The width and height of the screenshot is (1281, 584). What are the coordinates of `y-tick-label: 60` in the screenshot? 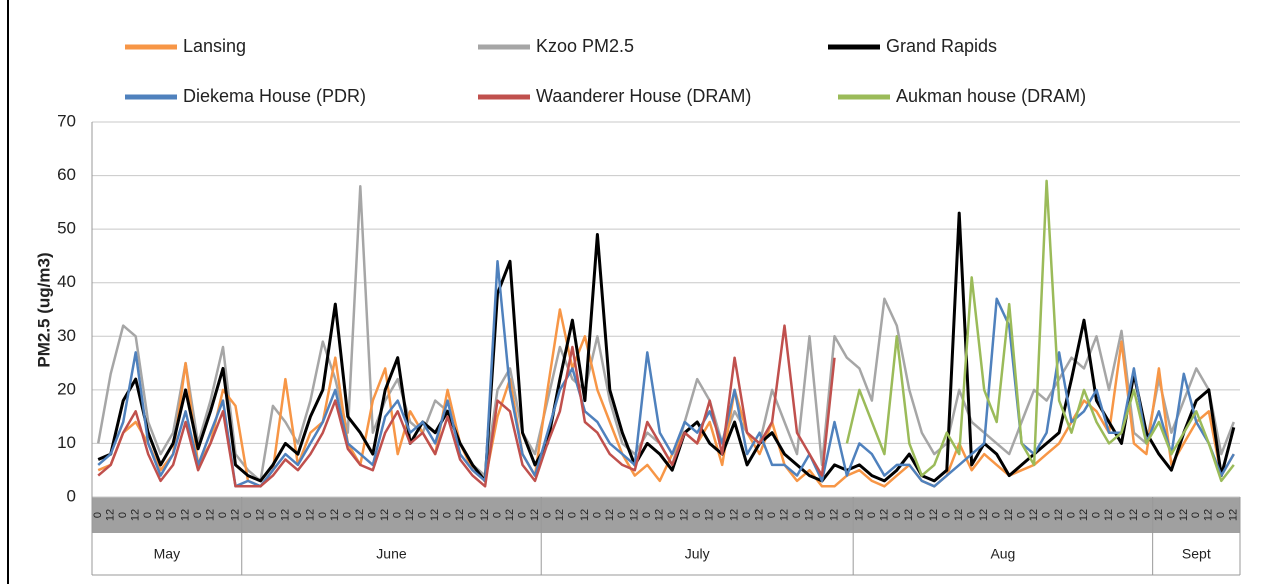 It's located at (66, 174).